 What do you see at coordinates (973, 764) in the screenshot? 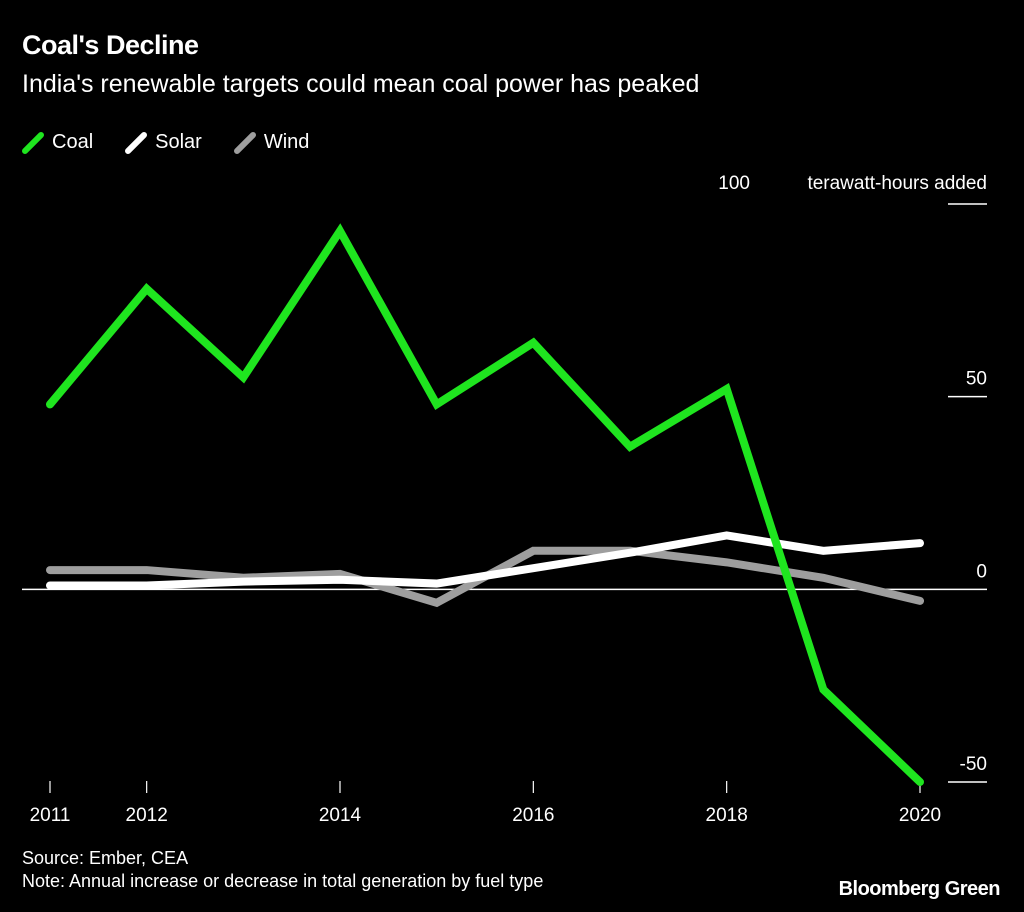
I see `y-tick-label: -50` at bounding box center [973, 764].